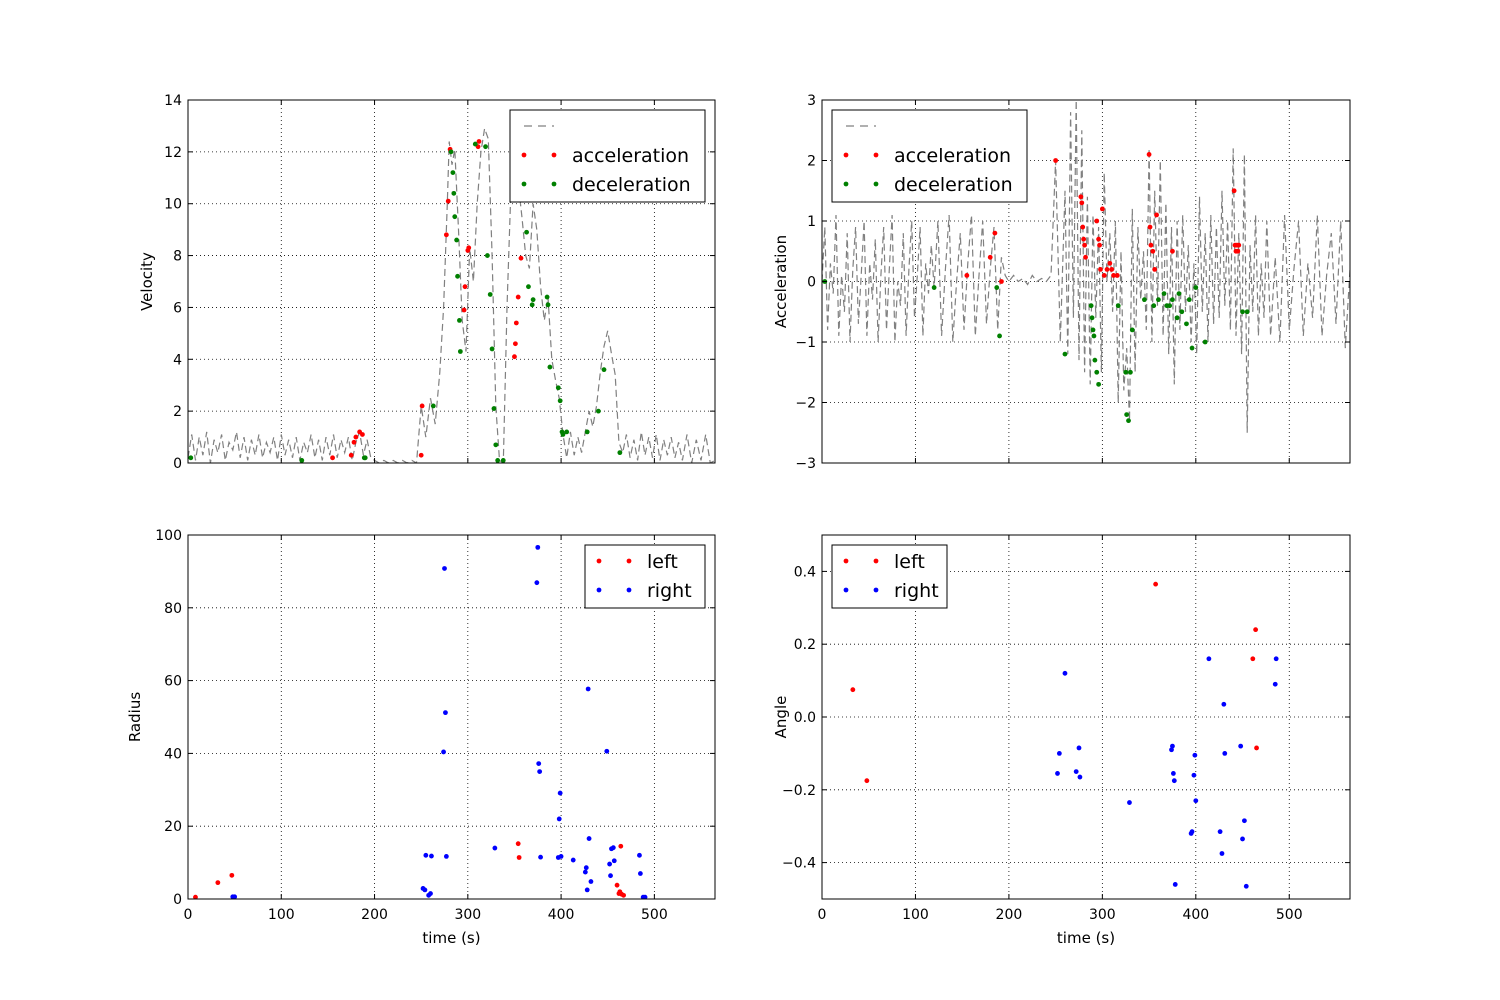 This screenshot has width=1500, height=1000. Describe the element at coordinates (916, 591) in the screenshot. I see `legend-label-right: right` at that location.